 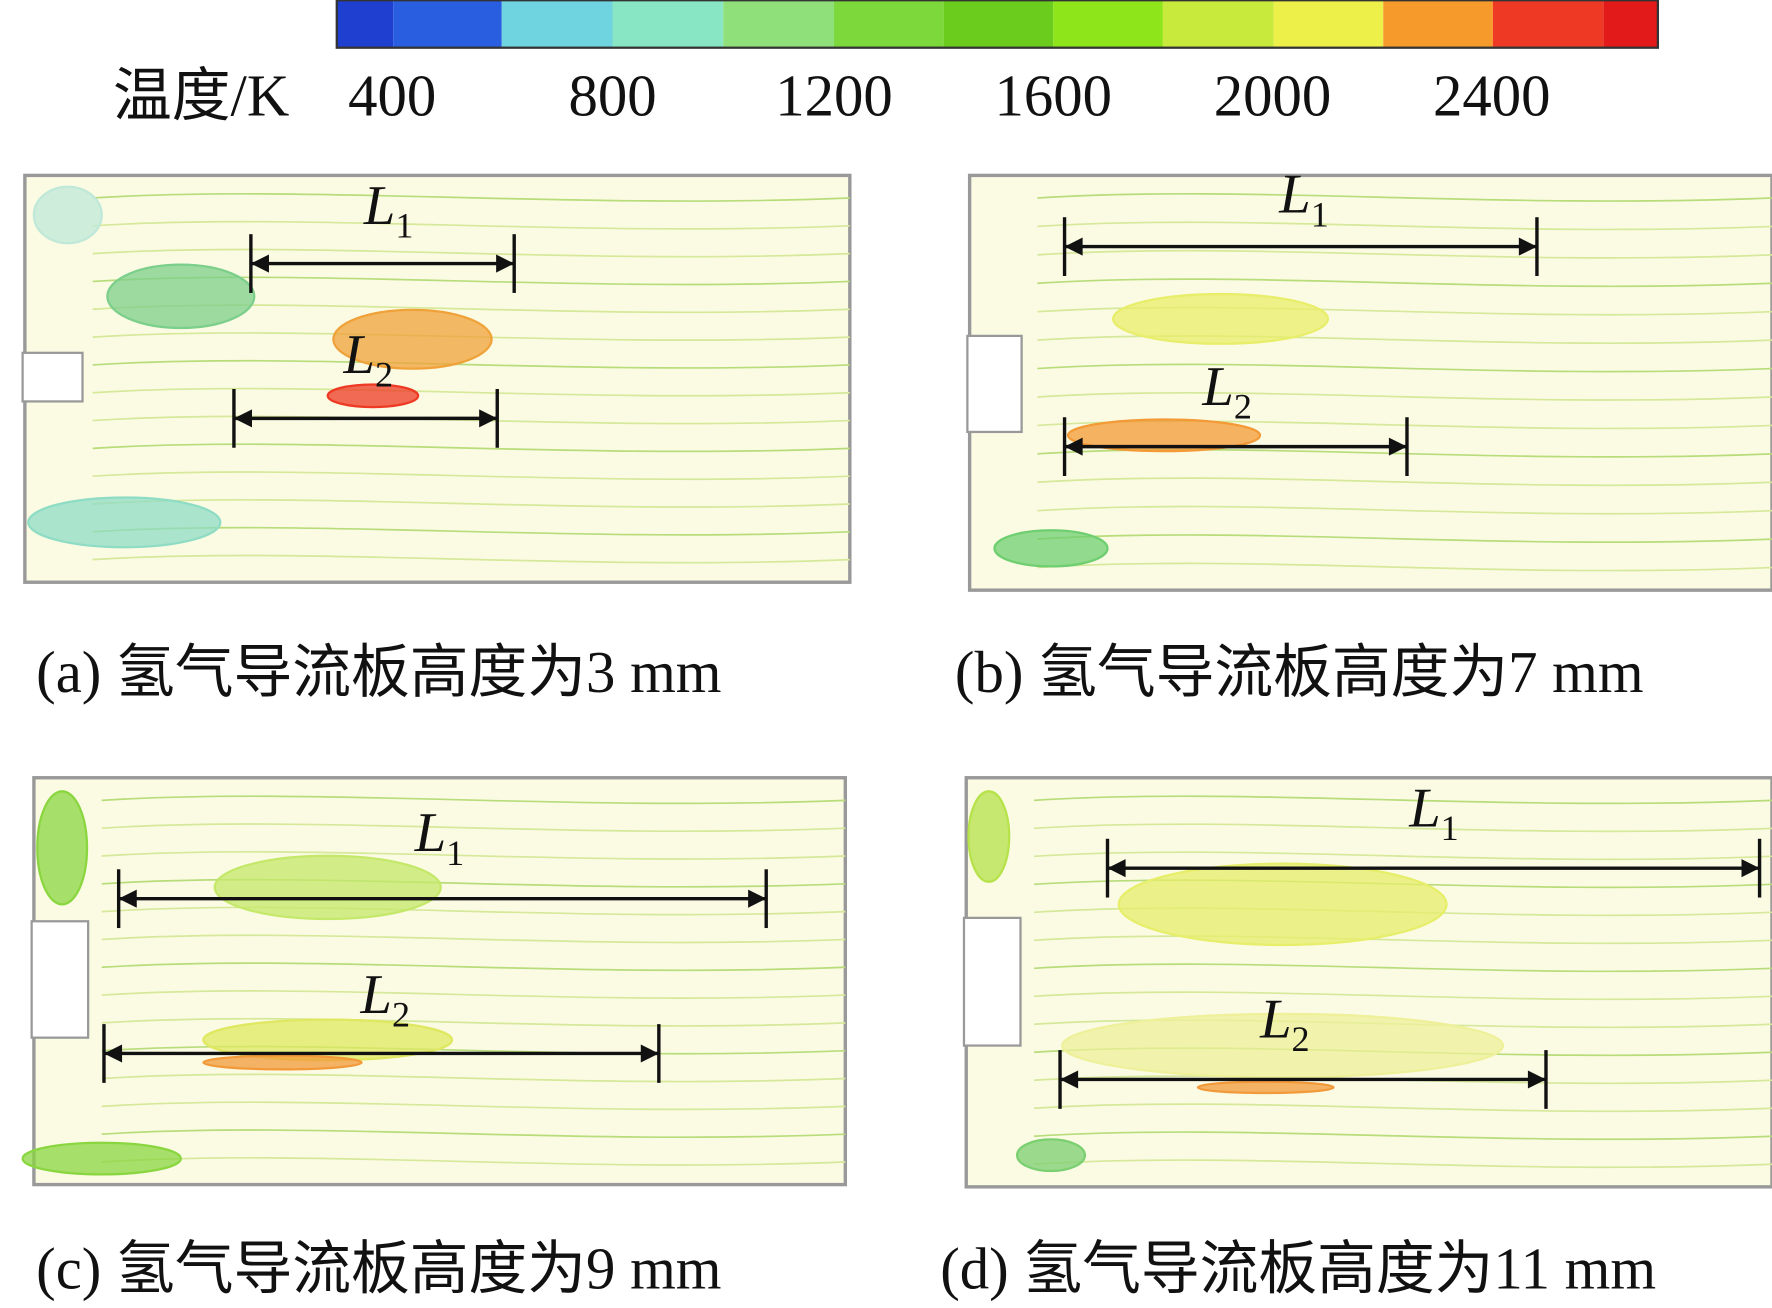 I want to click on colorbar-title: 温度/K, so click(x=201, y=96).